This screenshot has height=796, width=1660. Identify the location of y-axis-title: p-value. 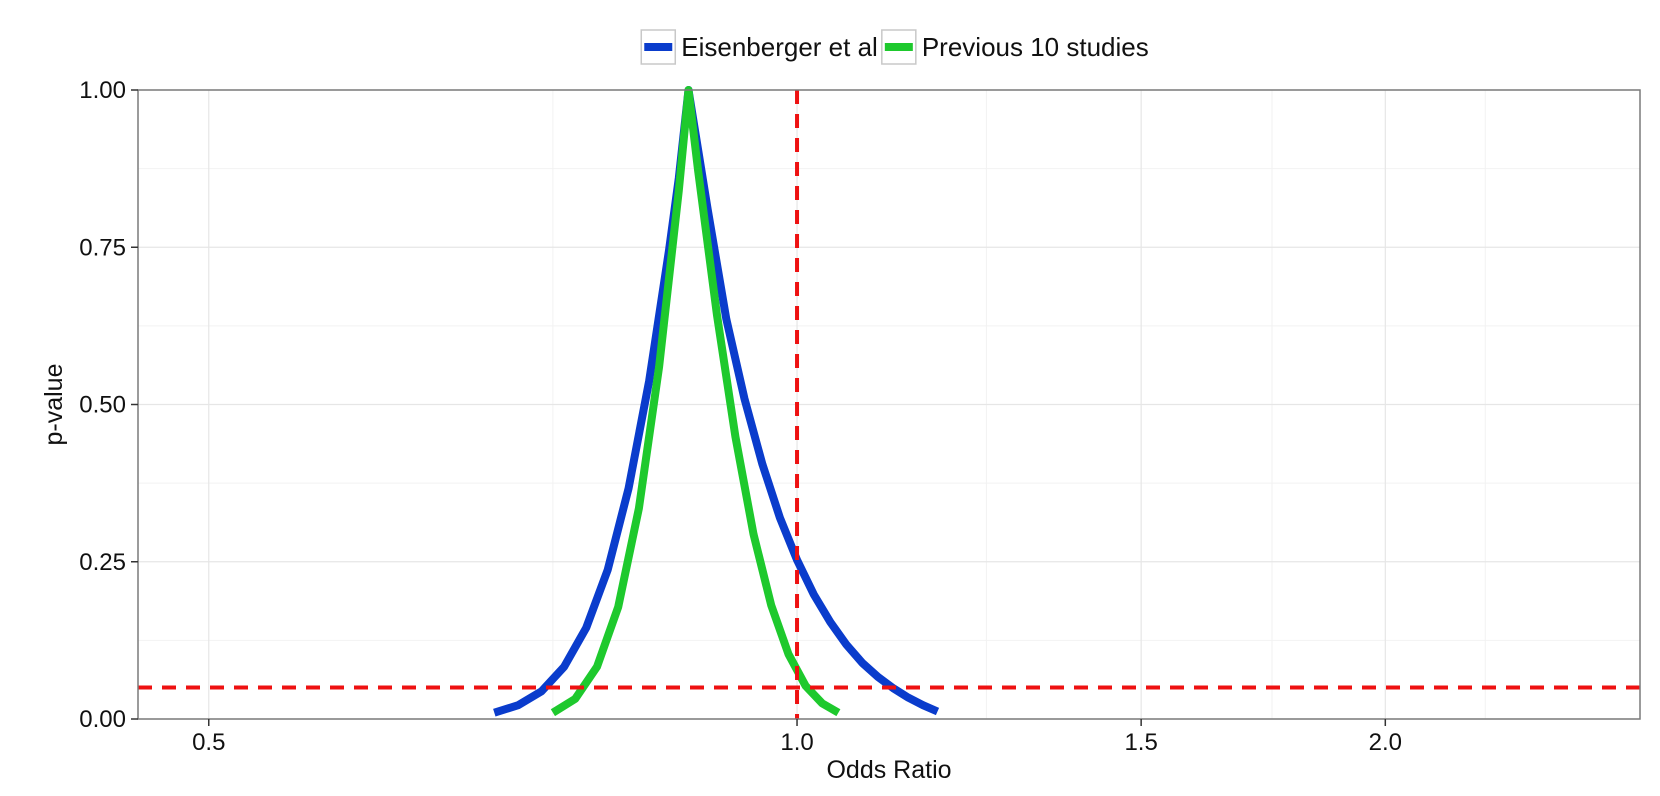
(54, 405).